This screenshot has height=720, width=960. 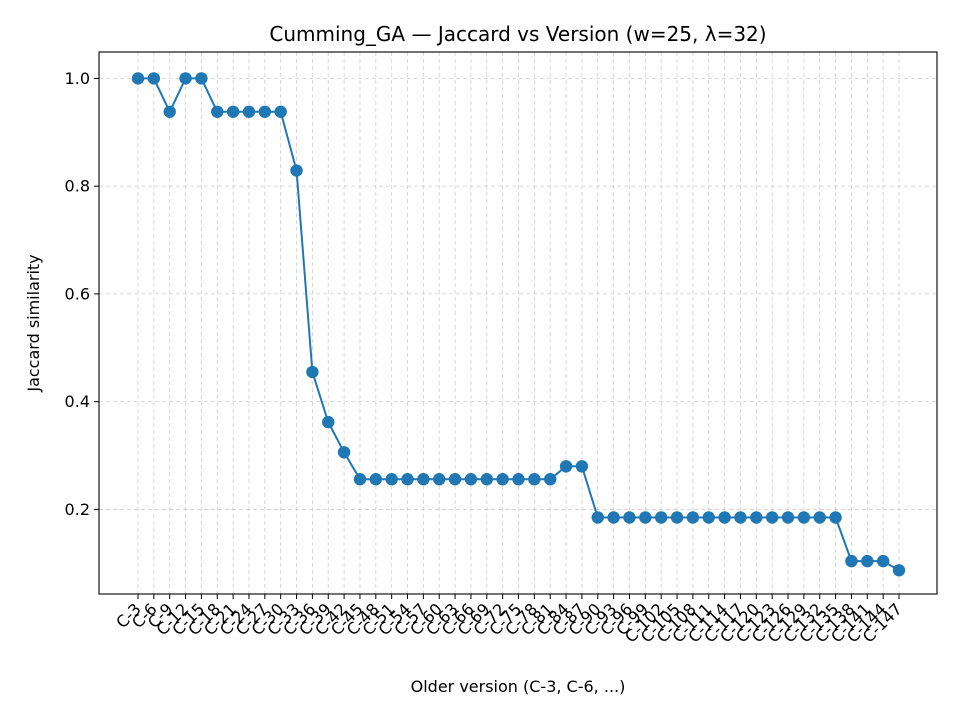 What do you see at coordinates (77, 186) in the screenshot?
I see `y-tick-label: 0.8` at bounding box center [77, 186].